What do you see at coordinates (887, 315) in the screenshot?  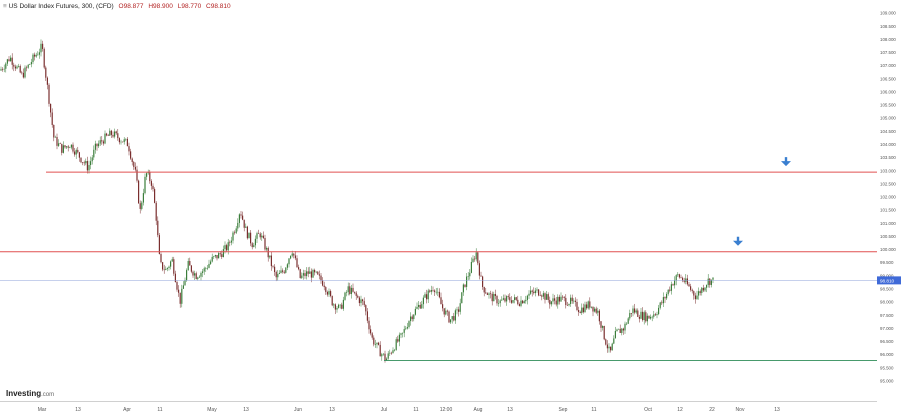 I see `price-tick-label: 97.500` at bounding box center [887, 315].